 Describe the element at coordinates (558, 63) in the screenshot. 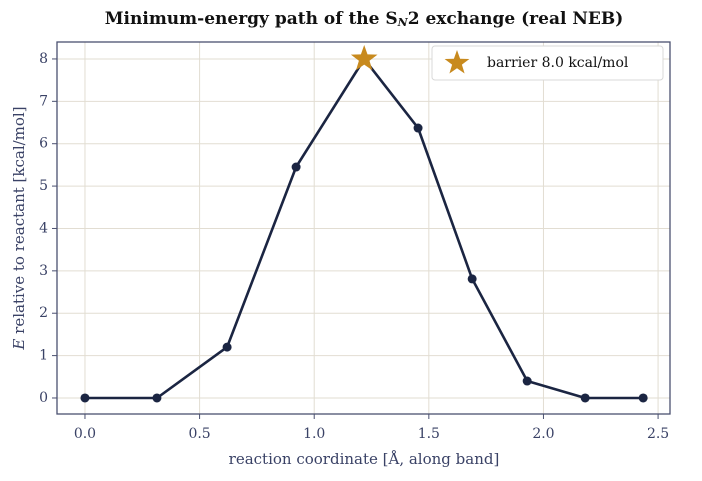

I see `legend-label: barrier 8.0 kcal/mol` at that location.